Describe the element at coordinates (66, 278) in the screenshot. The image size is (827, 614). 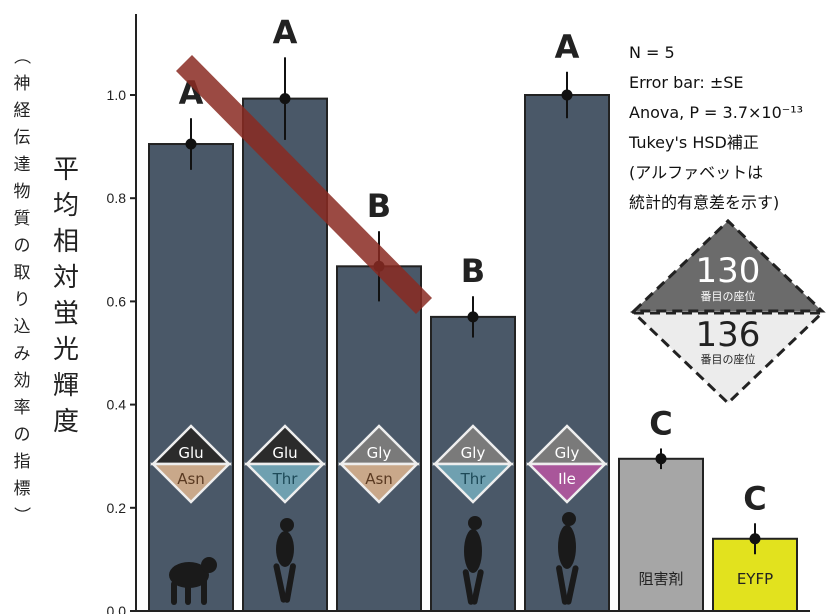
I see `y-label-char: 対` at that location.